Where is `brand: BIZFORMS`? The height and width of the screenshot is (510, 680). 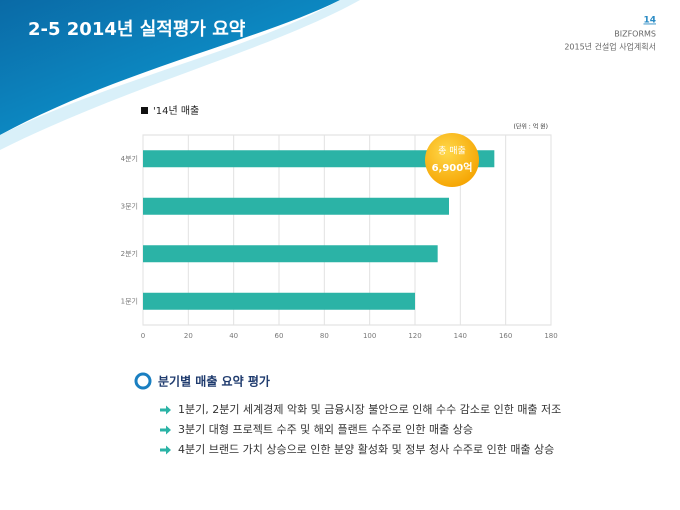 brand: BIZFORMS is located at coordinates (635, 34).